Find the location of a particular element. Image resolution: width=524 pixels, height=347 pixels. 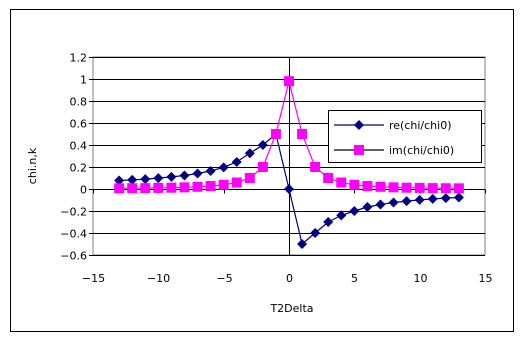

x-tick-label: 0 is located at coordinates (289, 278).